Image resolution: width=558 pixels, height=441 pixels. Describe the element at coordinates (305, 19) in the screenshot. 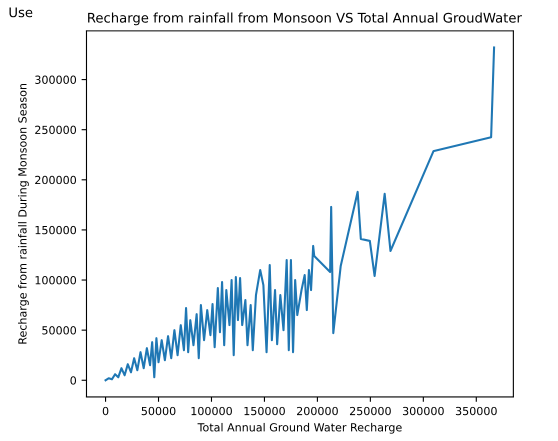

I see `chart-title: Recharge from rainfall from Monsoon VS Total Annual GroudWater` at that location.